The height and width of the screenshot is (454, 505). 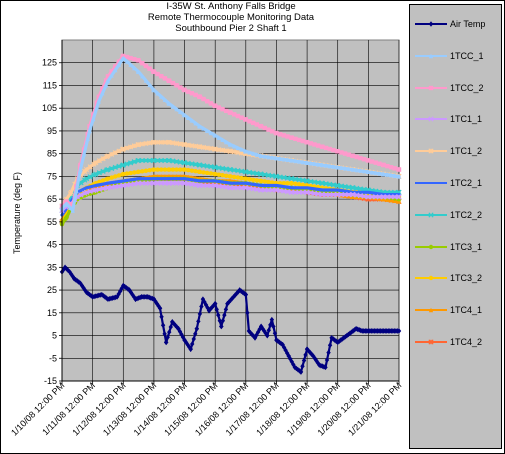 What do you see at coordinates (52, 154) in the screenshot?
I see `y-tick-label: 85` at bounding box center [52, 154].